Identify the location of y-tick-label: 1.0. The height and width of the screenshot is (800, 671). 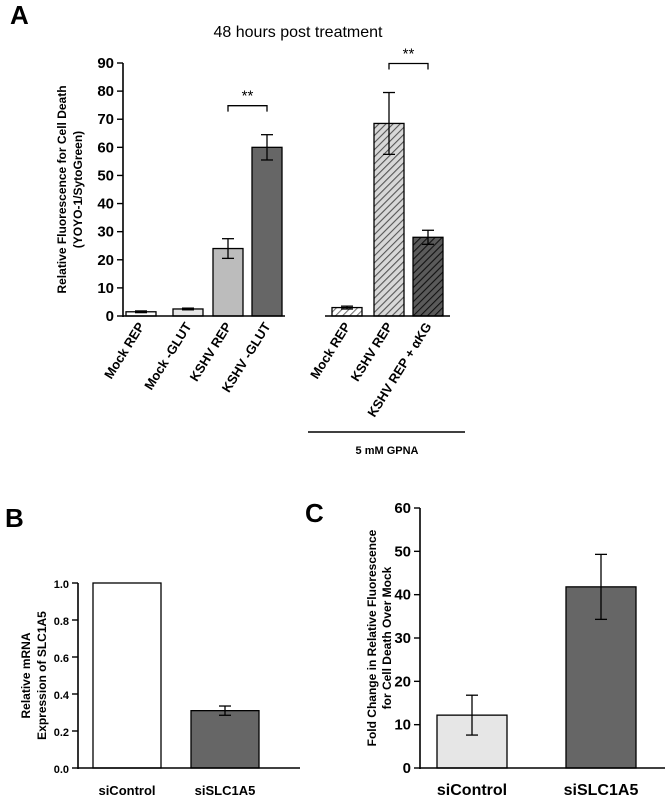
(61, 585).